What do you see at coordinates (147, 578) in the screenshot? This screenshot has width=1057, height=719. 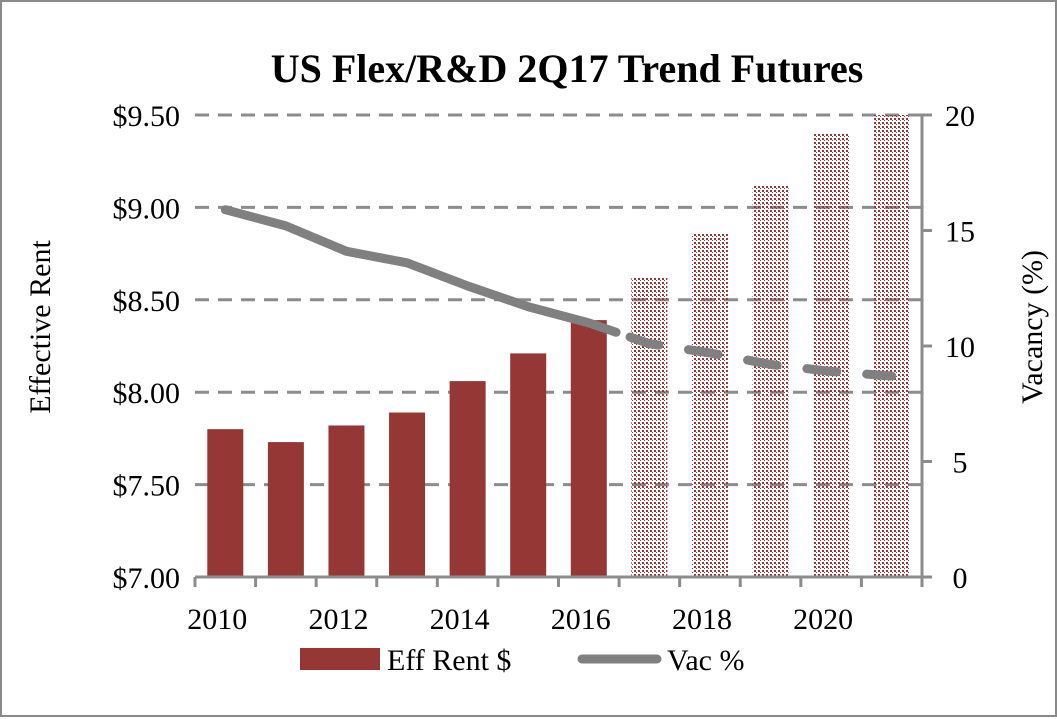 I see `y-tick-label: $7.00` at bounding box center [147, 578].